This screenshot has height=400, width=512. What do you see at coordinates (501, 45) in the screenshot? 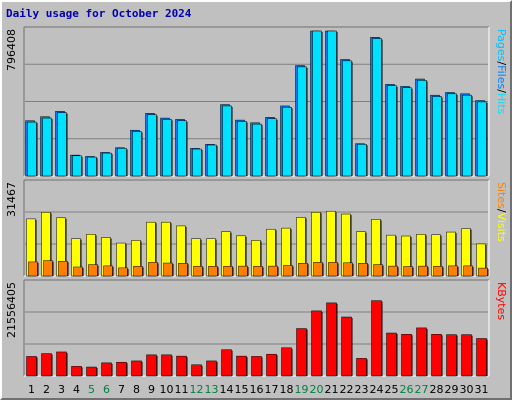
I see `legend-entry: Pages` at bounding box center [501, 45].